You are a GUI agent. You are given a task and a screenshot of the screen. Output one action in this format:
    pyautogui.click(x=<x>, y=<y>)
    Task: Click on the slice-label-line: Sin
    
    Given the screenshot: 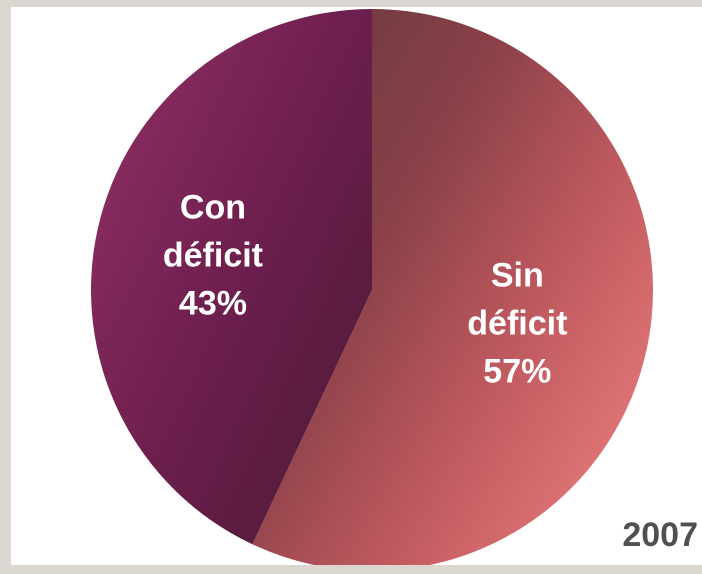 What is the action you would take?
    pyautogui.click(x=517, y=275)
    